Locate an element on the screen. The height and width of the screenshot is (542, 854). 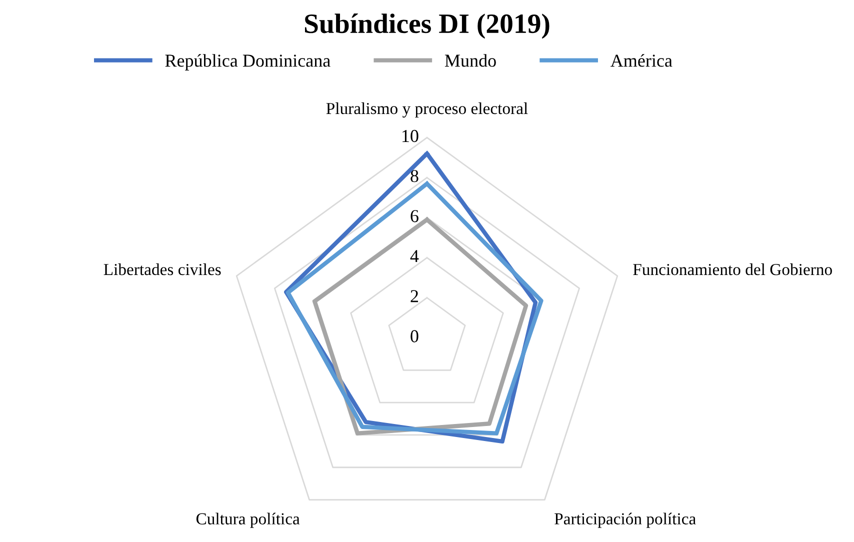
spoke-label: Libertades civiles is located at coordinates (162, 269).